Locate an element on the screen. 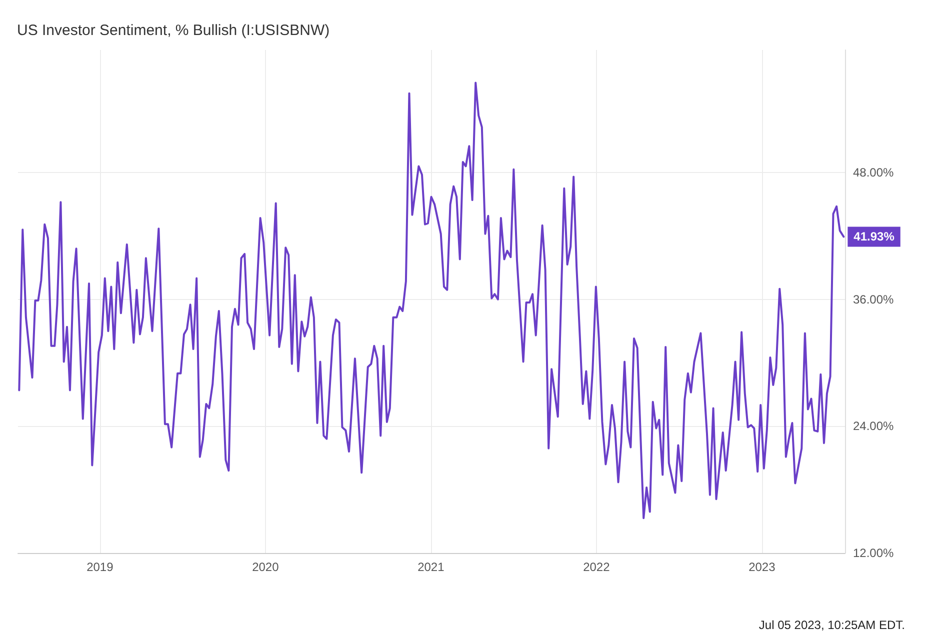 The width and height of the screenshot is (925, 637). y-tick-label: 12.00% is located at coordinates (873, 553).